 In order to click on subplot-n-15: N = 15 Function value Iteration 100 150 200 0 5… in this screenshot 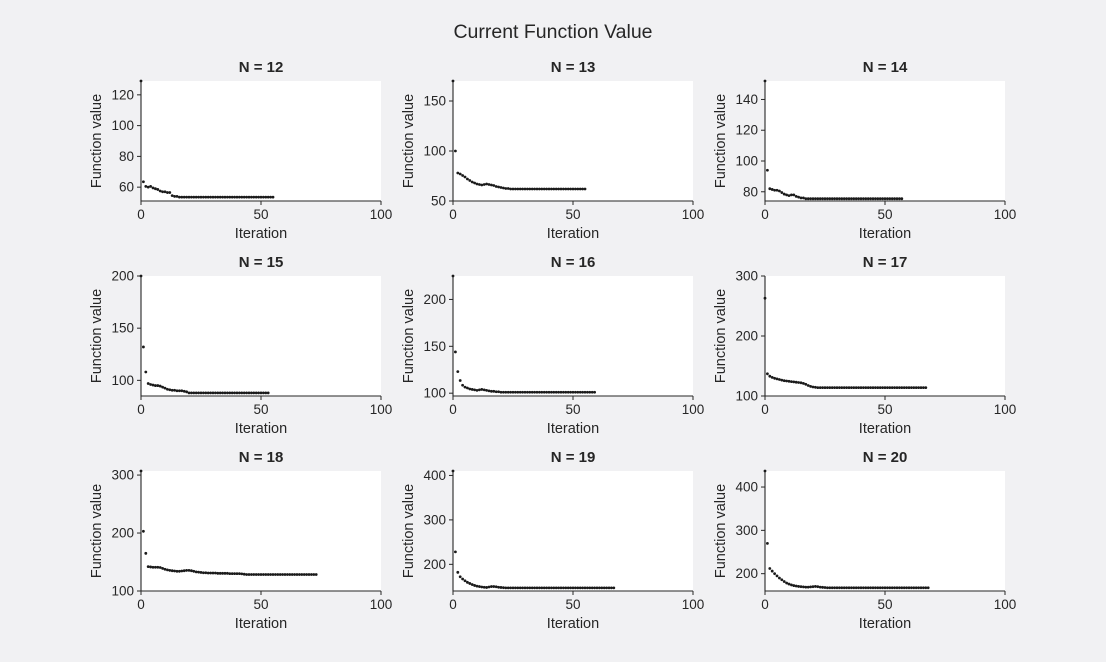, I will do `click(233, 347)`.